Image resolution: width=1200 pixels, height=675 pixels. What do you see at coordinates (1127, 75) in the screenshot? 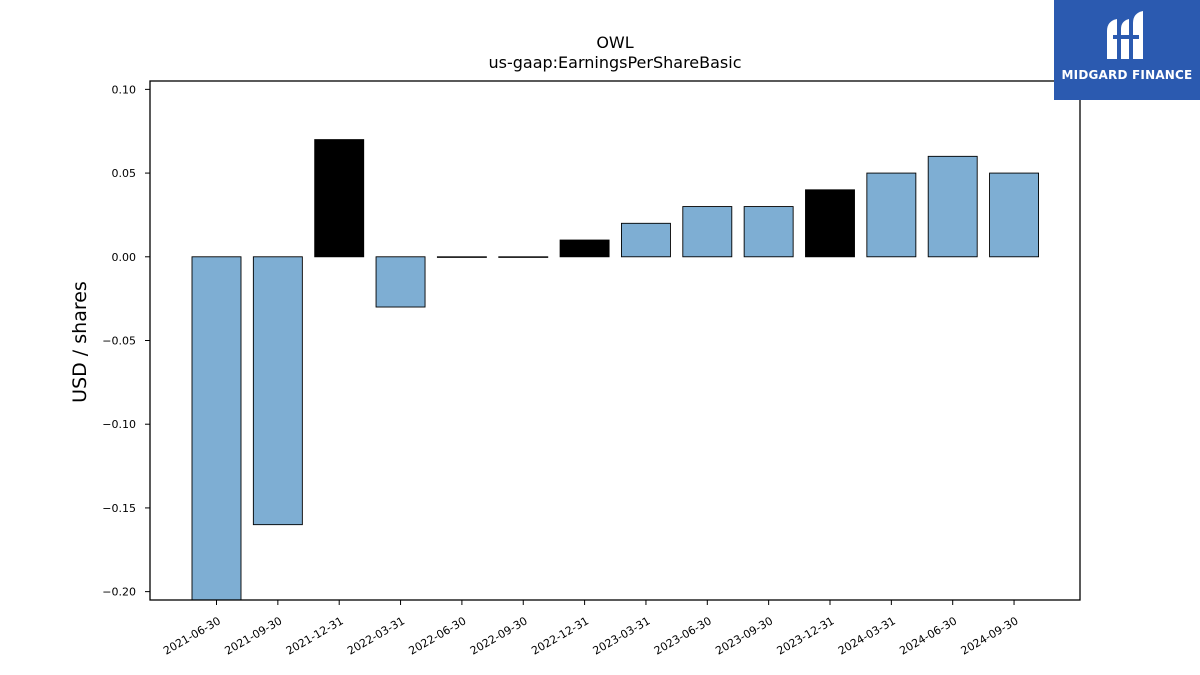
I see `logo-text: MIDGARD FINANCE` at bounding box center [1127, 75].